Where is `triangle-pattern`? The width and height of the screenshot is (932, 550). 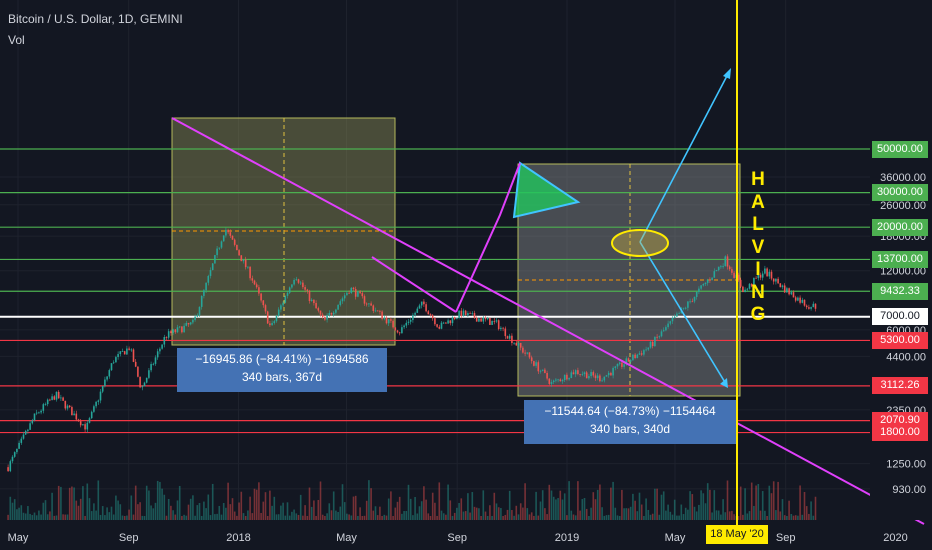
triangle-pattern is located at coordinates (546, 190).